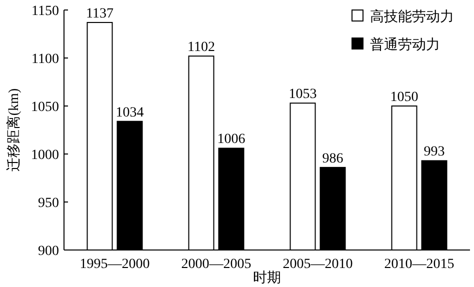  I want to click on y-tick-label: 1150, so click(45, 11).